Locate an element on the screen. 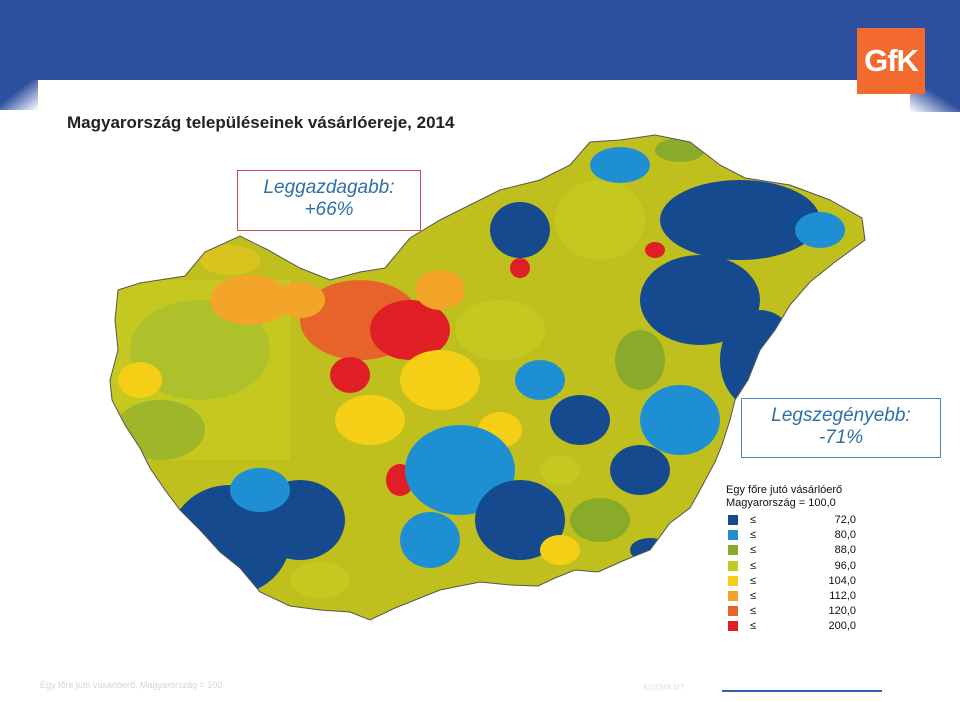 This screenshot has width=960, height=702. gfk-logo: GfK is located at coordinates (891, 61).